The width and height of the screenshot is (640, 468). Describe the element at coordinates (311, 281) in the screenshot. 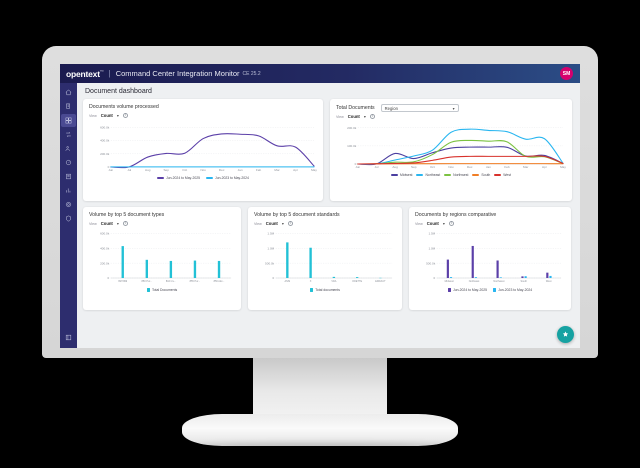

I see `svg-text: X` at that location.